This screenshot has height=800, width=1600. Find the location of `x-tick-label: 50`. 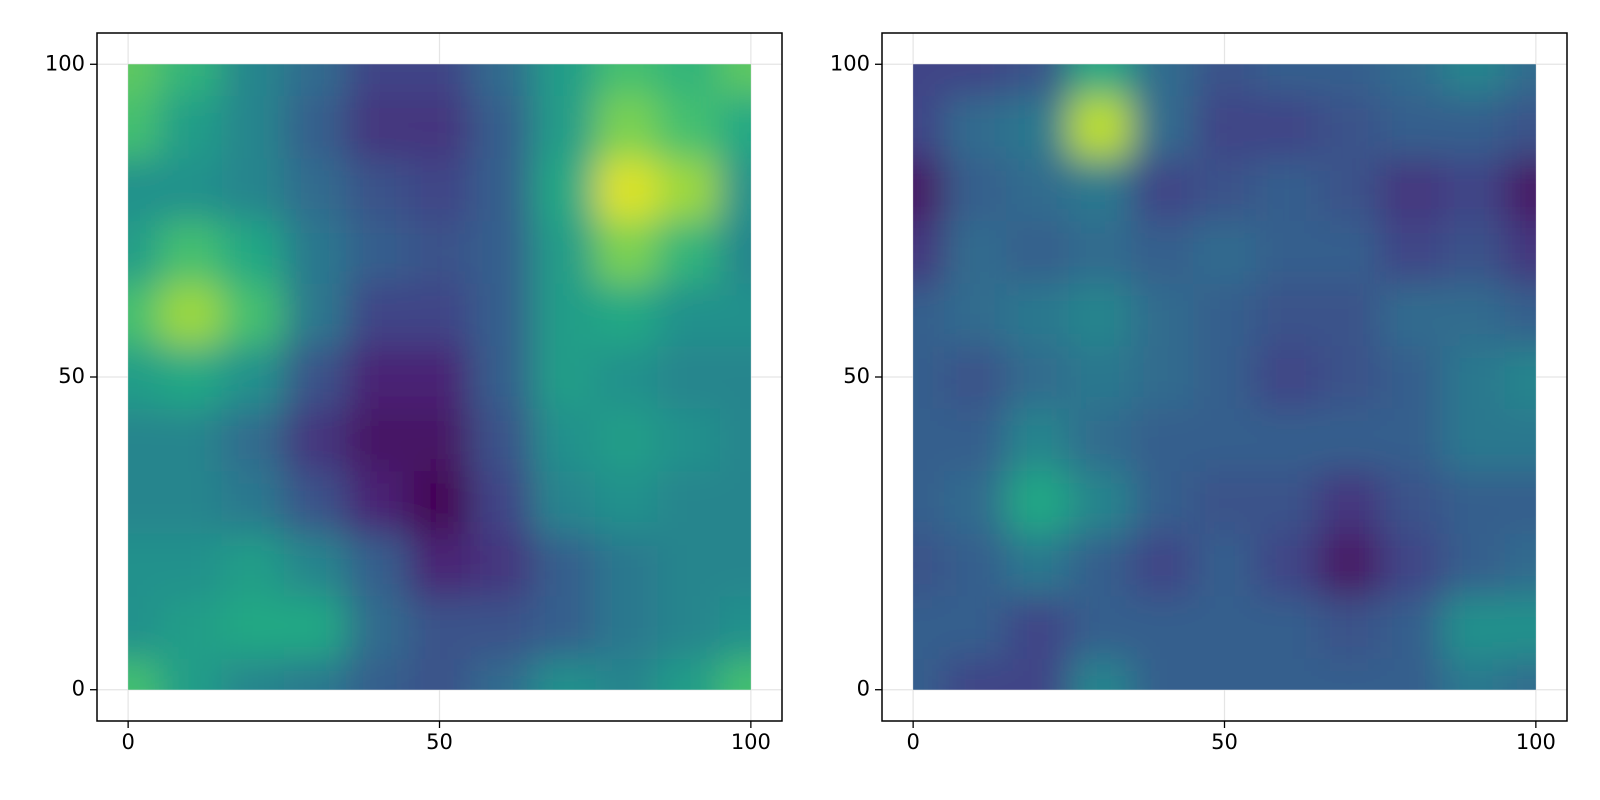

x-tick-label: 50 is located at coordinates (1224, 742).